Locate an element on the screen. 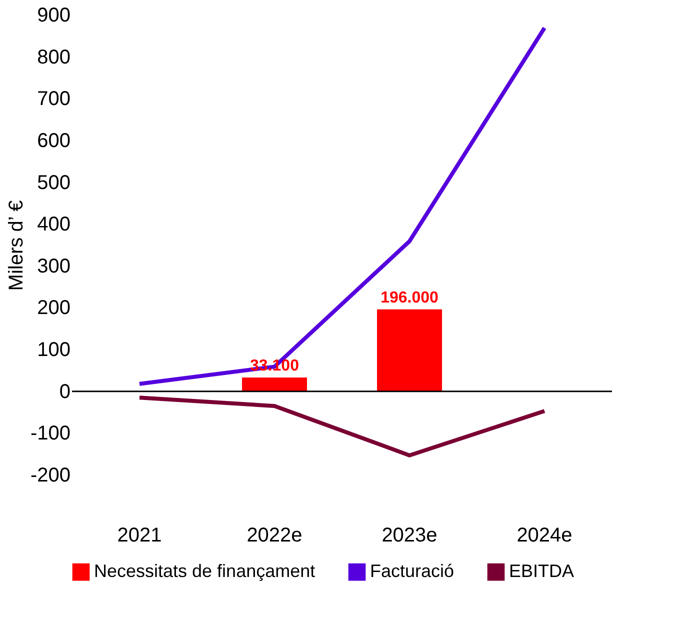 This screenshot has width=687, height=633. y-tick-label: 800 is located at coordinates (53, 57).